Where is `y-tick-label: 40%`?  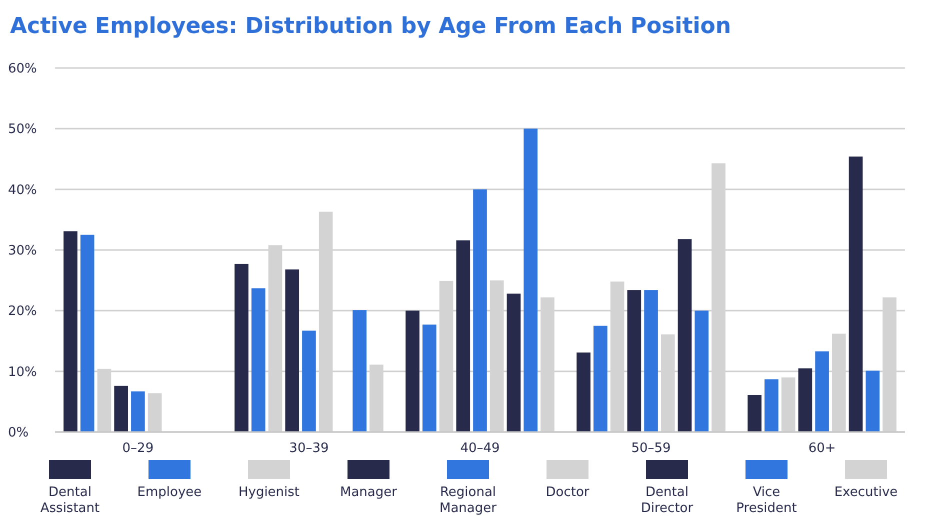
y-tick-label: 40% is located at coordinates (22, 190).